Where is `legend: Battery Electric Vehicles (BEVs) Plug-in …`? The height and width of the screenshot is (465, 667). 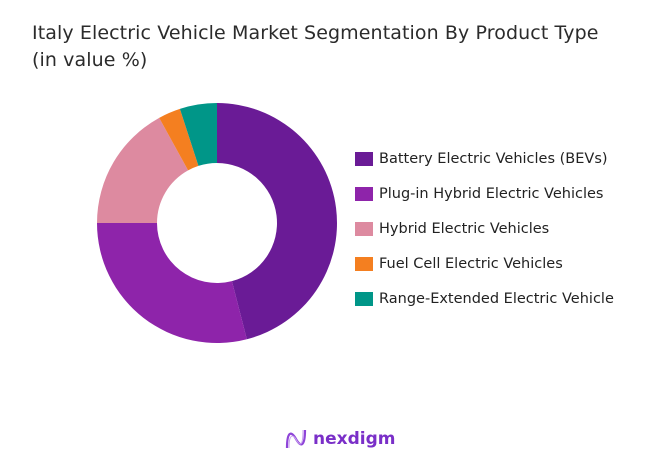 legend: Battery Electric Vehicles (BEVs) Plug-in … is located at coordinates (484, 228).